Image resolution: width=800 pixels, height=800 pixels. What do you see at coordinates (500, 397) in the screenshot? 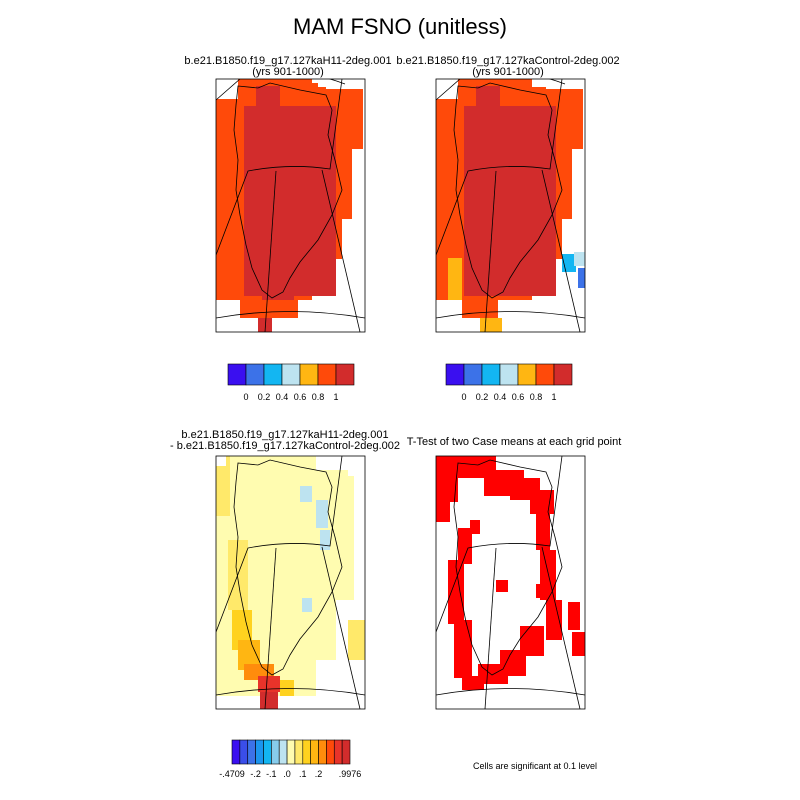
I see `colorbar-tick-label: 0.4` at bounding box center [500, 397].